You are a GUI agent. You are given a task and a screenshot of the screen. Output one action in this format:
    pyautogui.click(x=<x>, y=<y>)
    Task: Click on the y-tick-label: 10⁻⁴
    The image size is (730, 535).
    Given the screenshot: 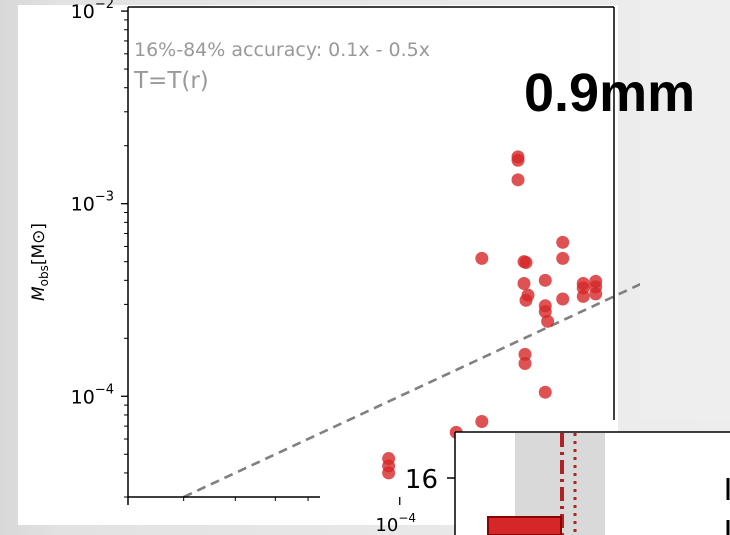 What is the action you would take?
    pyautogui.click(x=92, y=395)
    